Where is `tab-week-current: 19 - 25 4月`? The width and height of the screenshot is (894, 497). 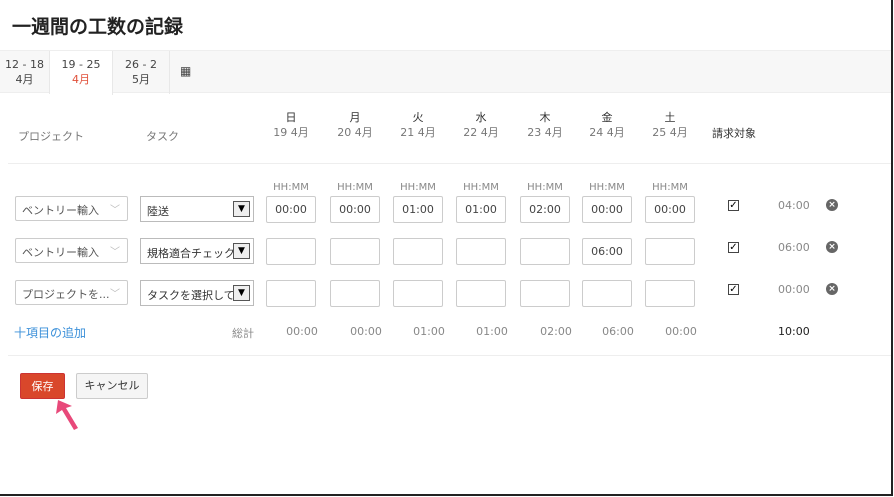 tab-week-current: 19 - 25 4月 is located at coordinates (81, 73).